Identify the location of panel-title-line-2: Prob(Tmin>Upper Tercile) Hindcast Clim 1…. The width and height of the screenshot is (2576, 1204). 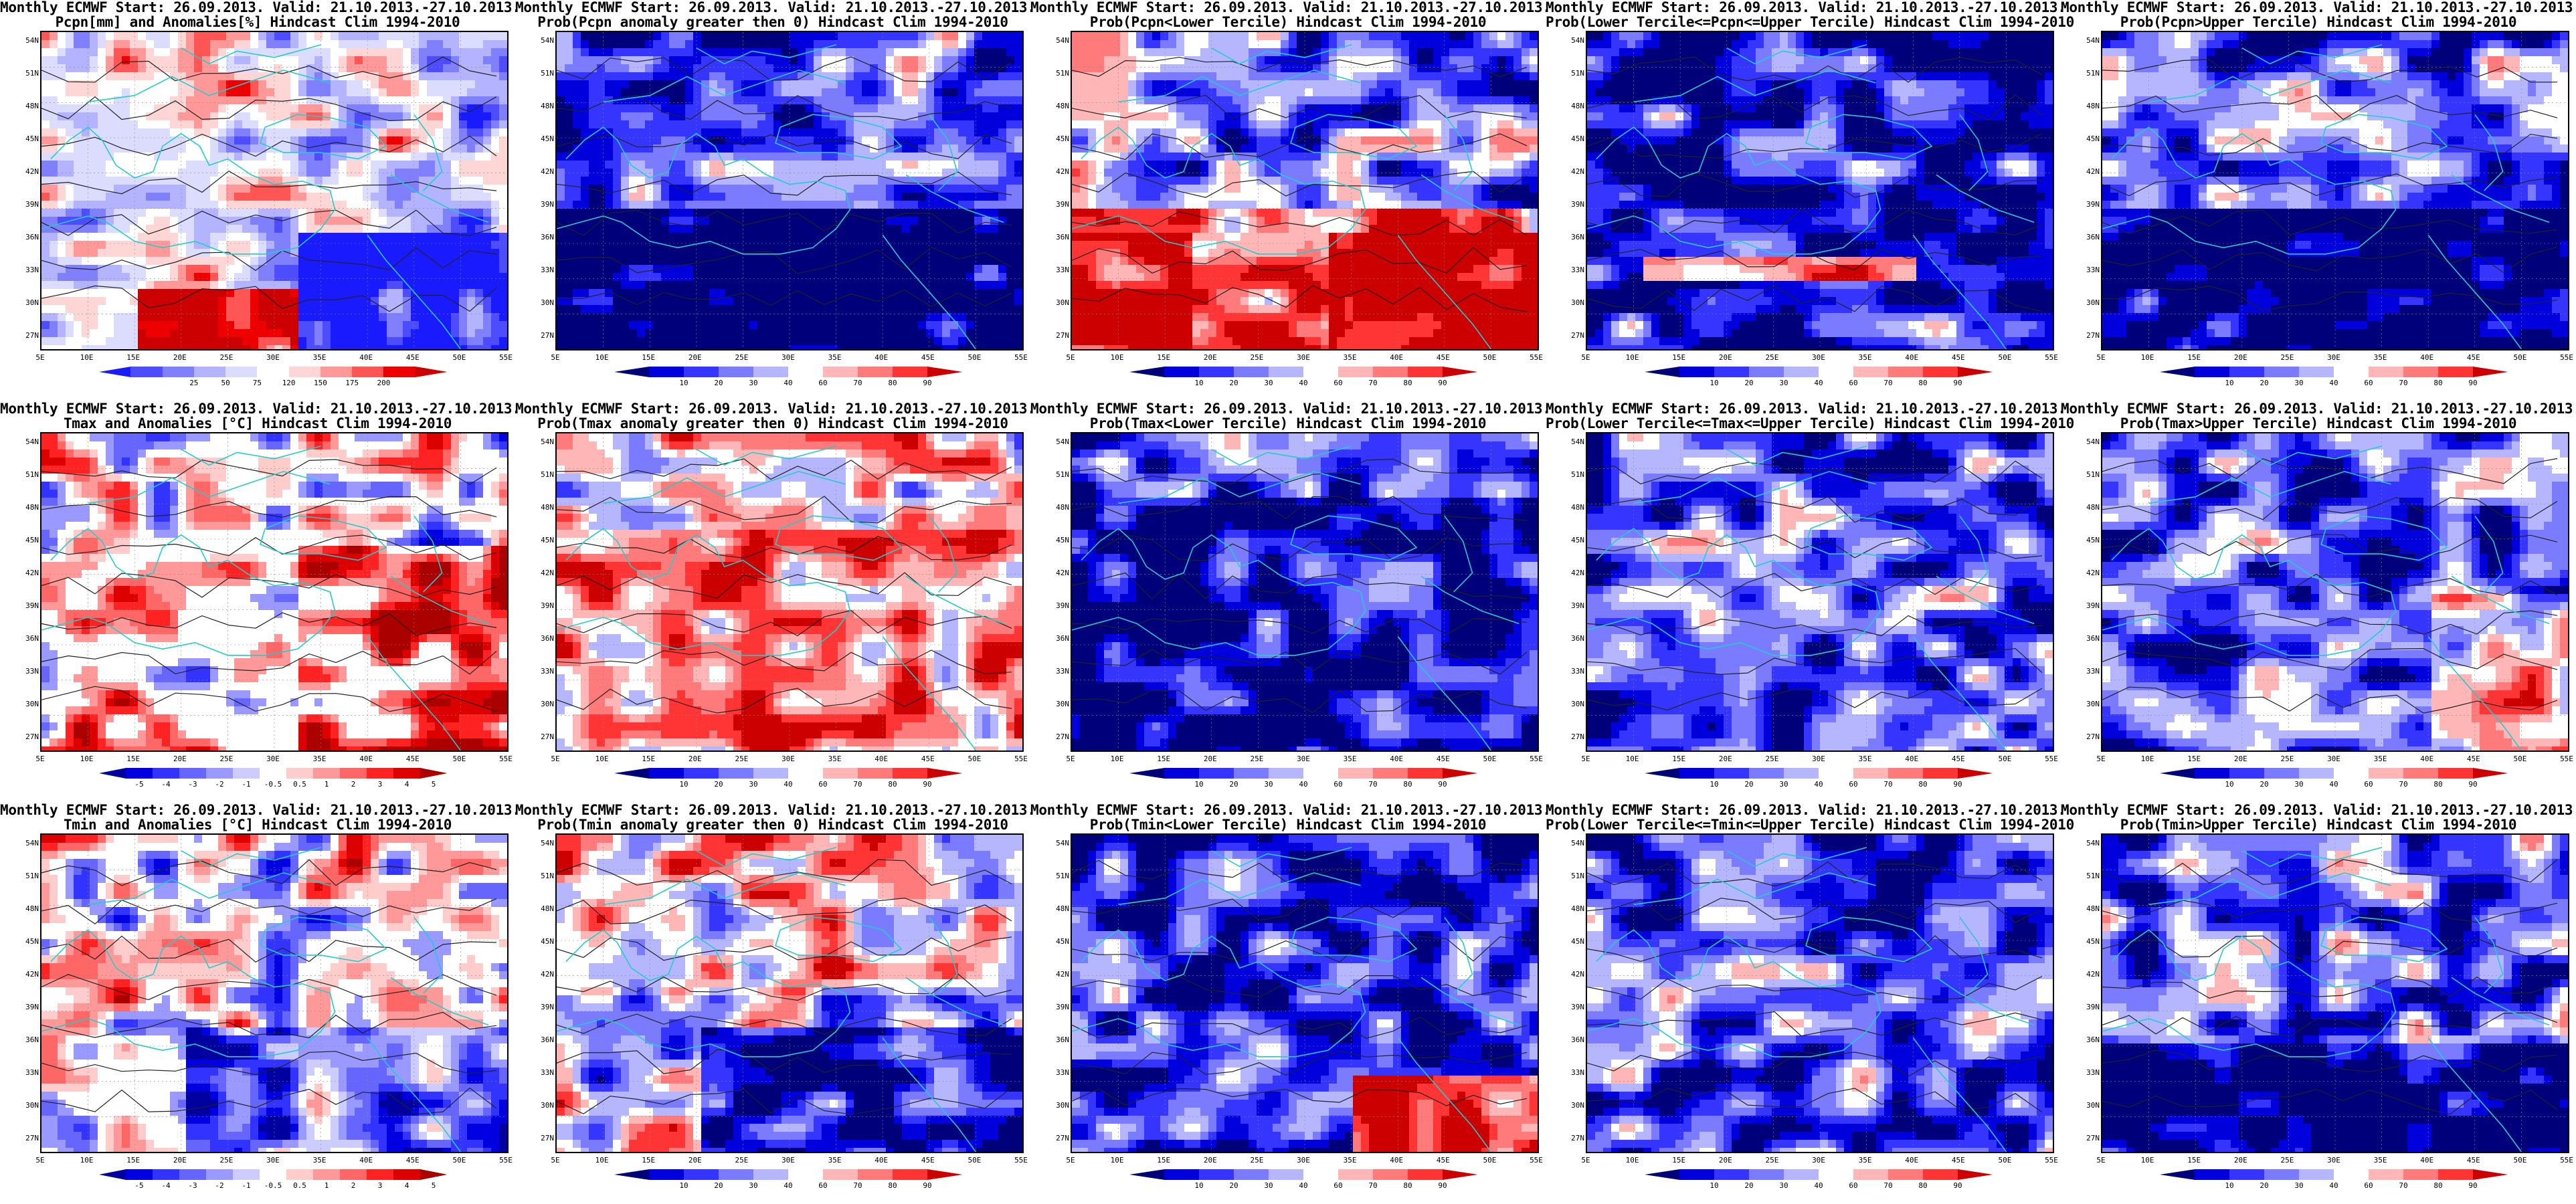
(2318, 824).